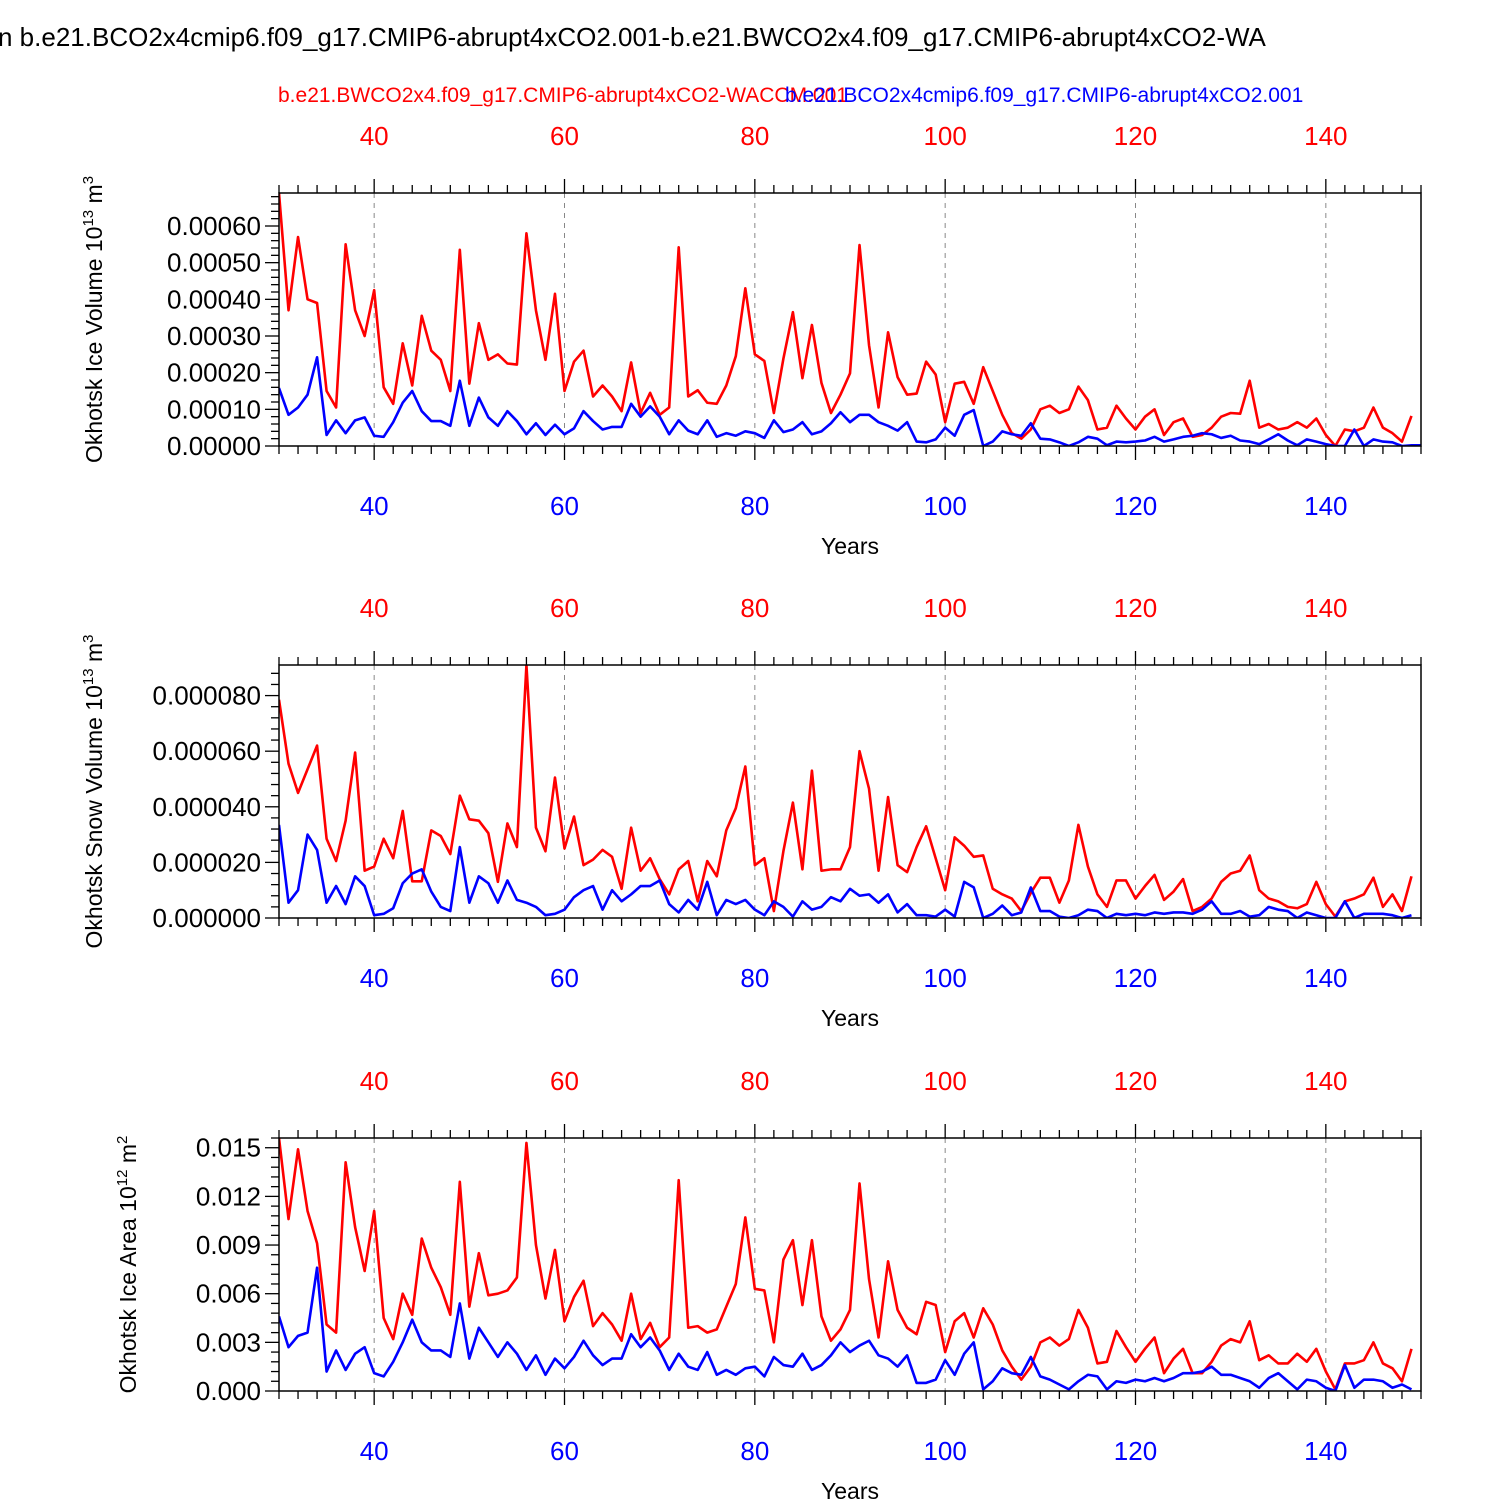 The height and width of the screenshot is (1500, 1500). What do you see at coordinates (214, 373) in the screenshot?
I see `y-tick-label: 0.00020` at bounding box center [214, 373].